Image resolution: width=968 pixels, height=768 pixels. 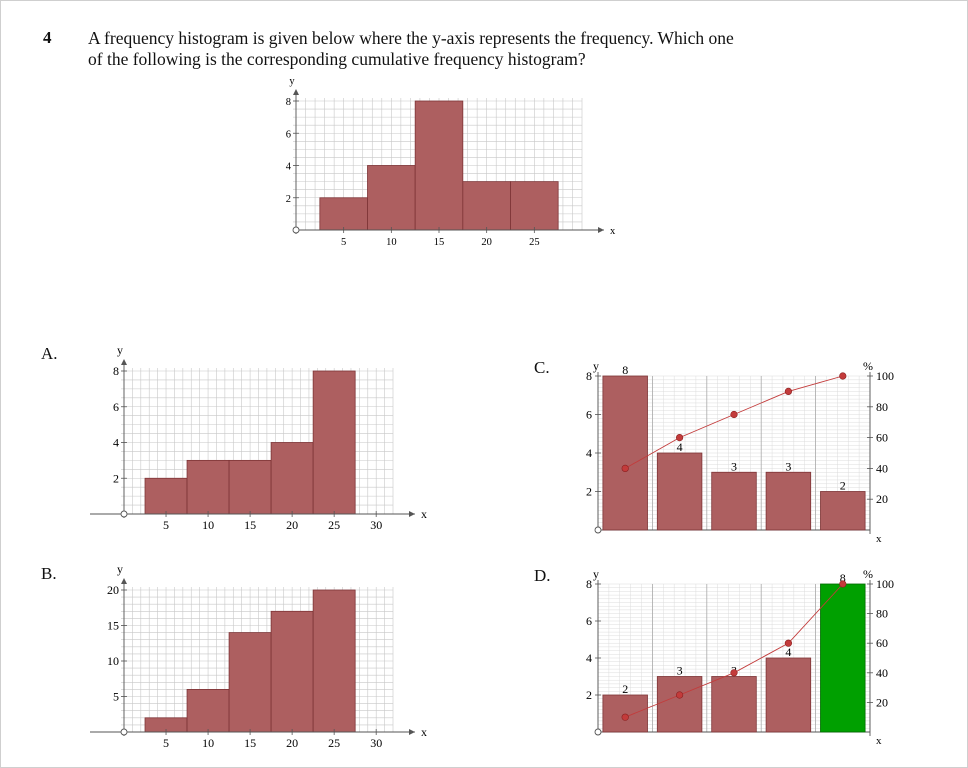 What do you see at coordinates (113, 590) in the screenshot?
I see `y-tick-label: 20` at bounding box center [113, 590].